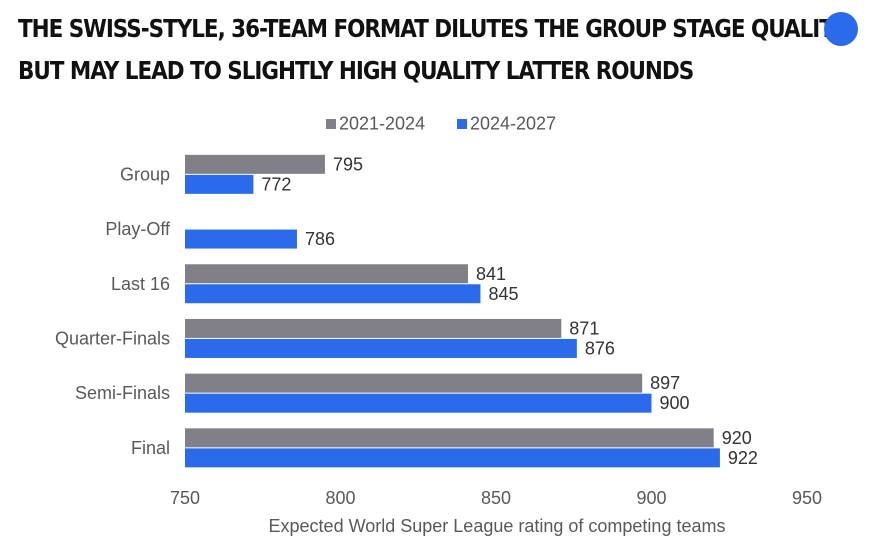  I want to click on x-axis-ticks: 750 800 850 900 950, so click(496, 498).